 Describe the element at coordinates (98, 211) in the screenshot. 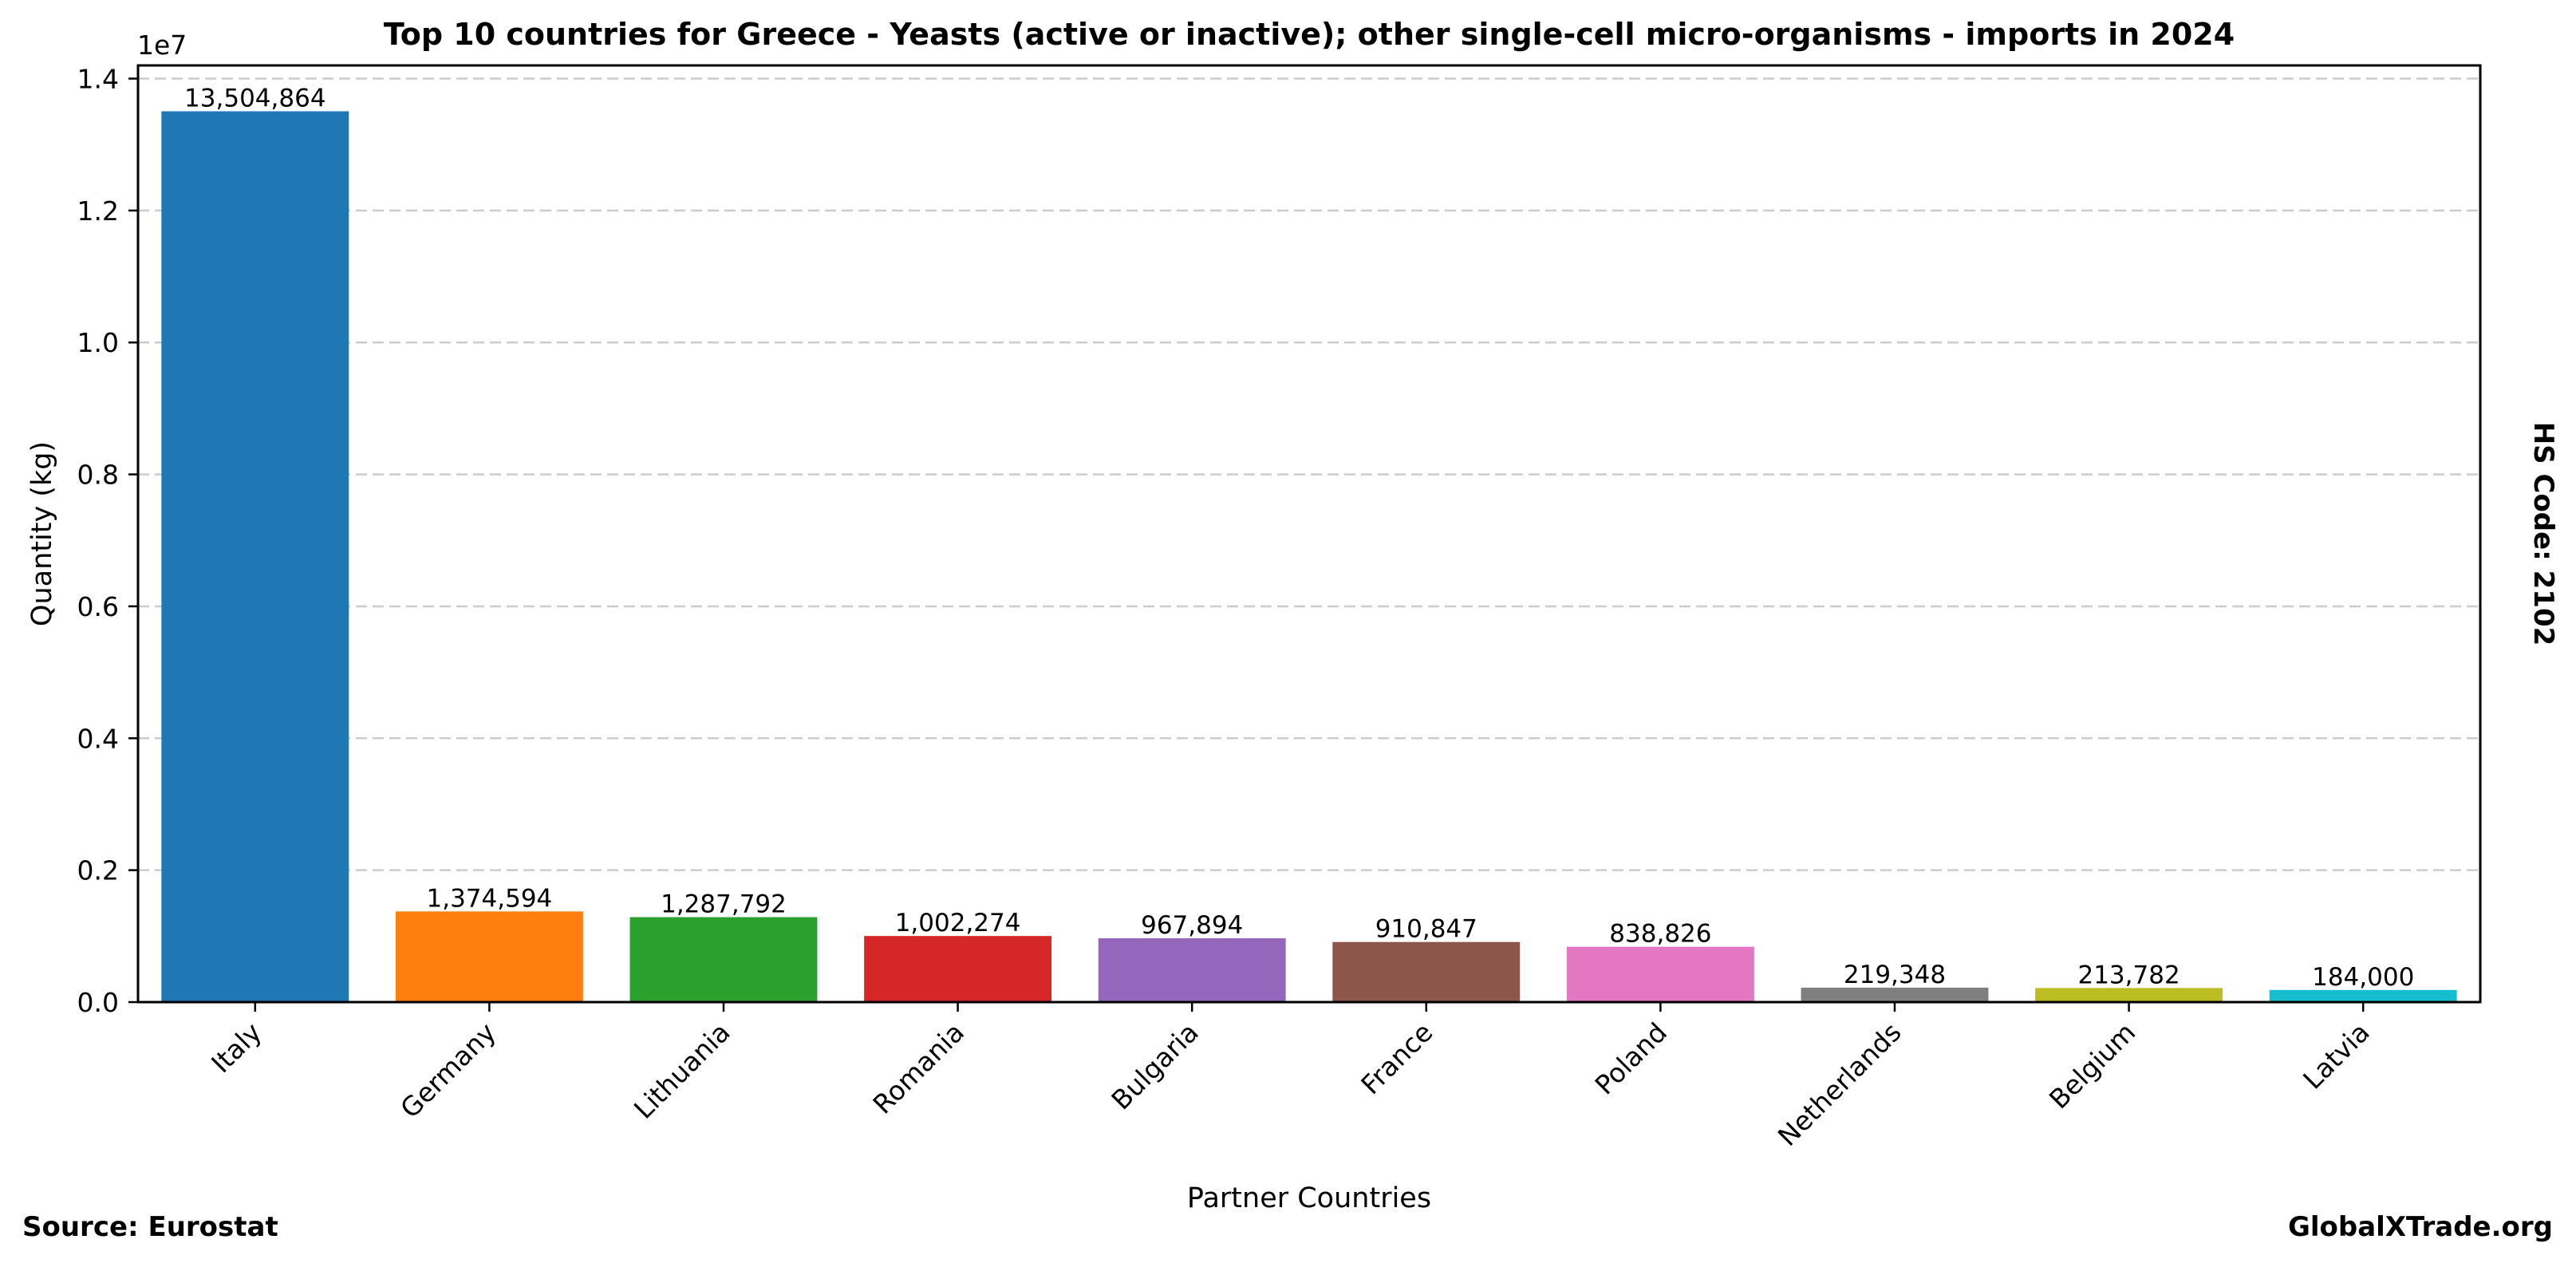

I see `y-tick-label: 1.2` at that location.